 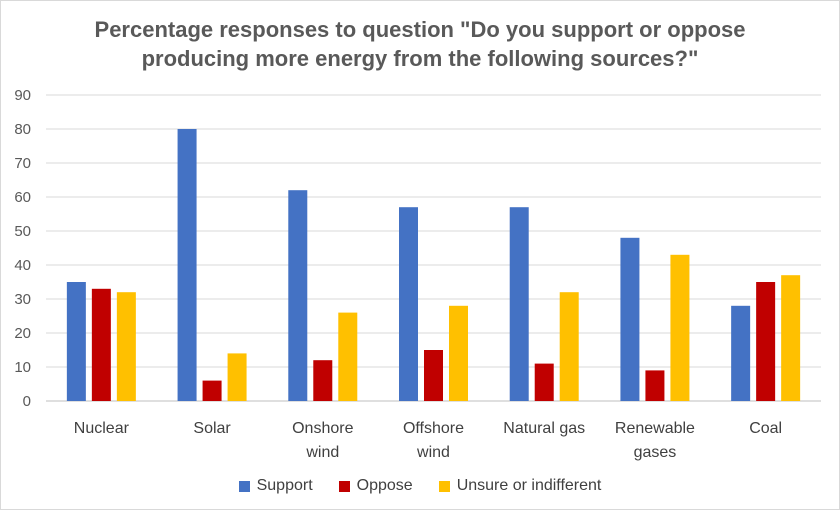 What do you see at coordinates (22, 95) in the screenshot?
I see `y-tick-label: 90` at bounding box center [22, 95].